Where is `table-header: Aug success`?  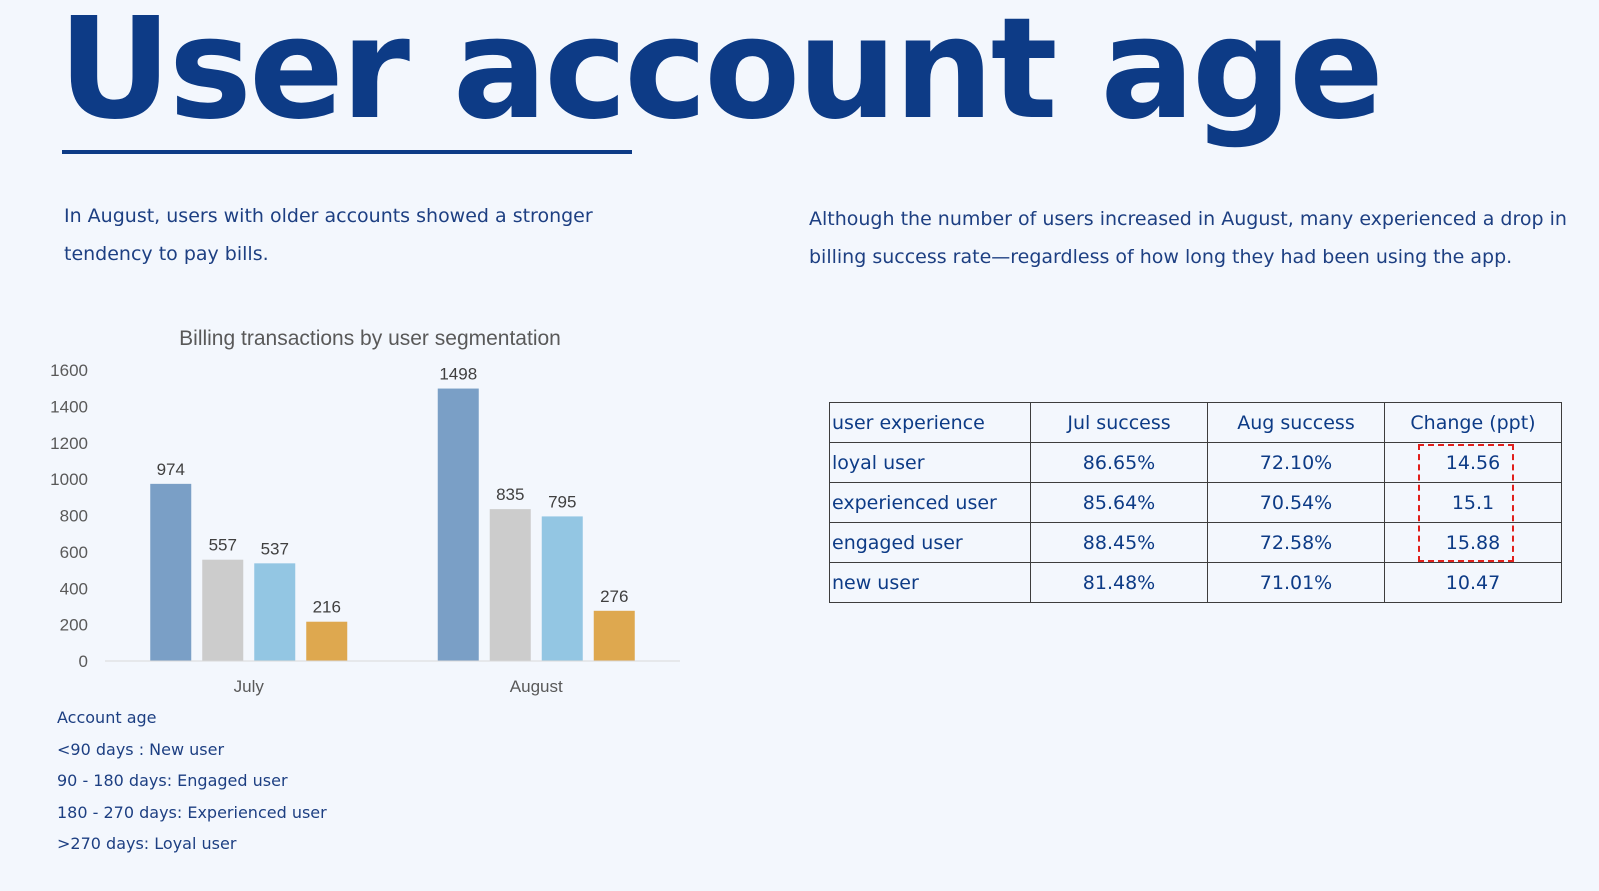 table-header: Aug success is located at coordinates (1296, 422).